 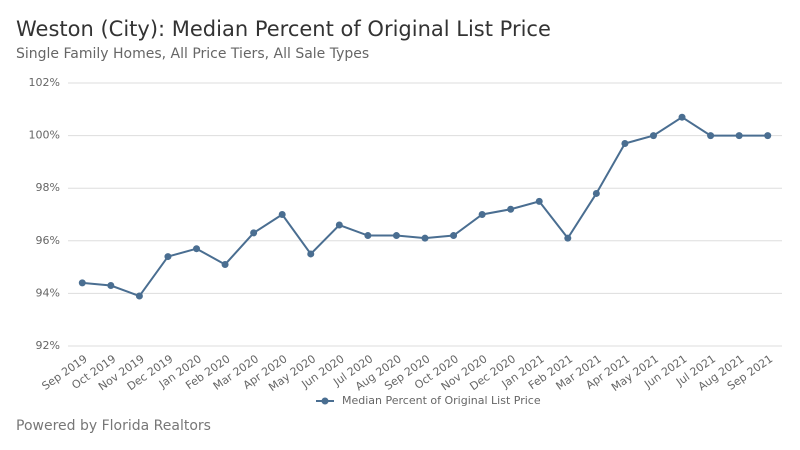 I want to click on y-tick-label: 102%, so click(x=44, y=82).